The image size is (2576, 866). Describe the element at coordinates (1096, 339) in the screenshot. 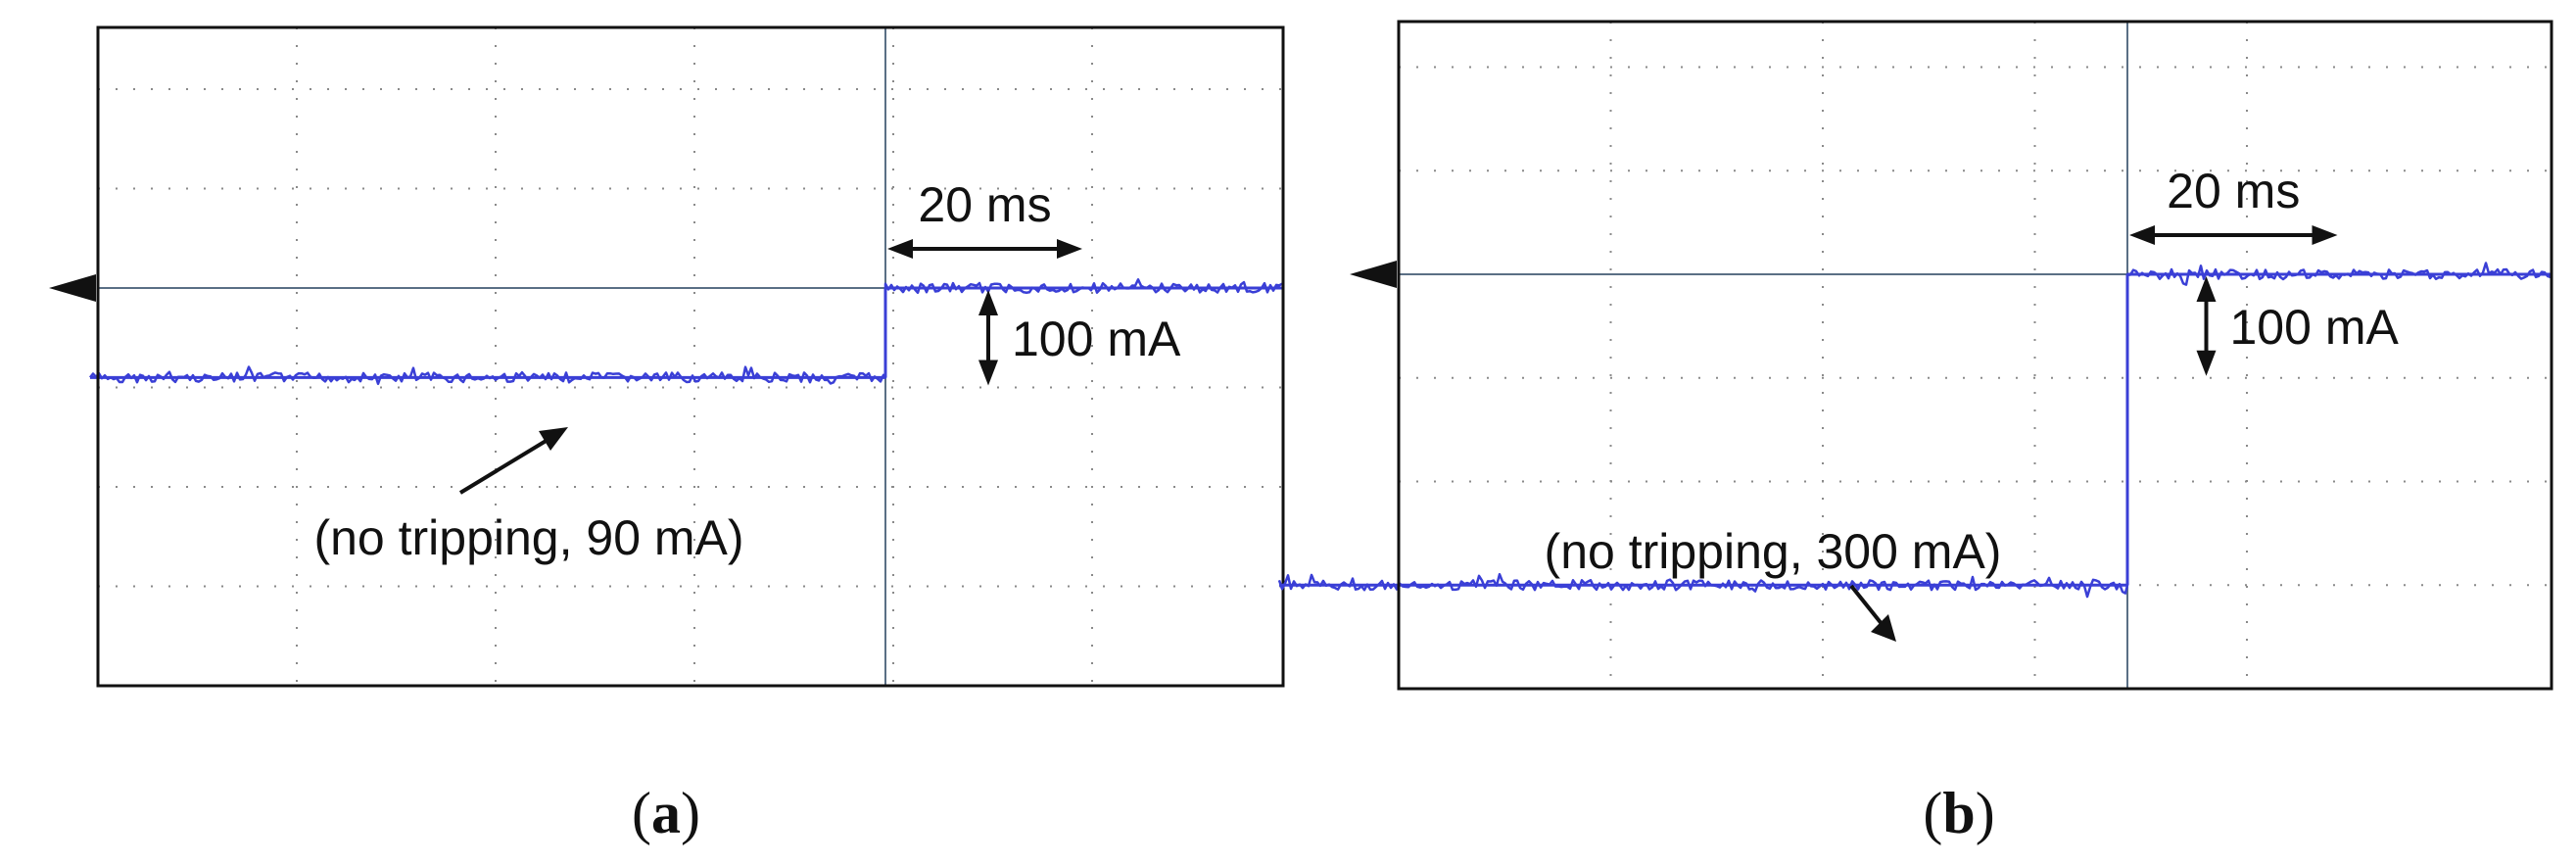

I see `current-scale-label-a: 100 mA` at that location.